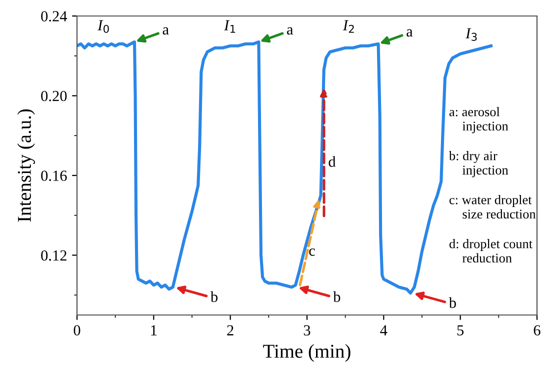  Describe the element at coordinates (103, 26) in the screenshot. I see `annotation: I$_{0}$` at that location.